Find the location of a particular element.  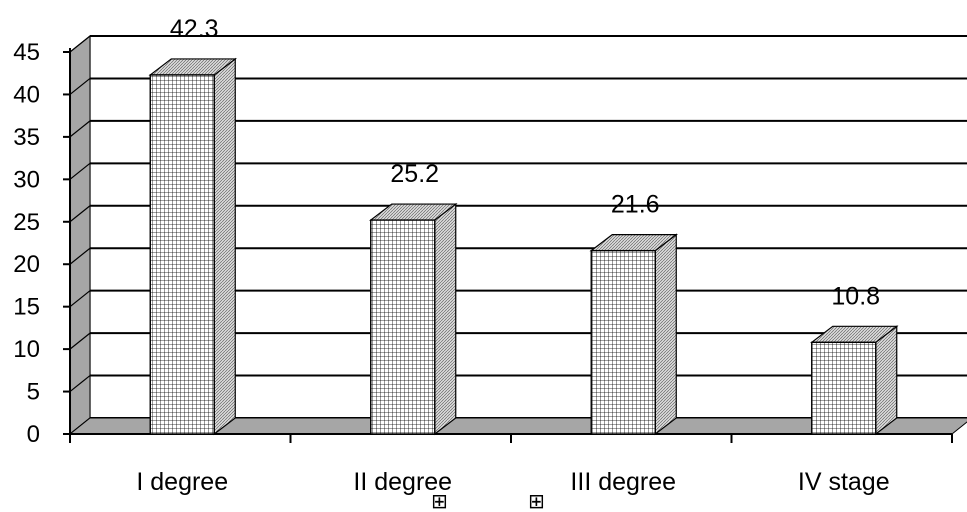

data-label: 21.6 is located at coordinates (635, 205).